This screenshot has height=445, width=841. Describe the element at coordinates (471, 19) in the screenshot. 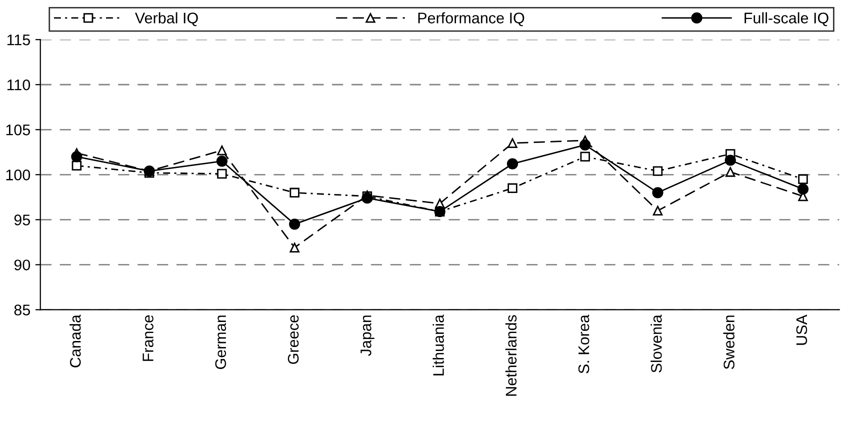

I see `legend-label: Performance IQ` at that location.